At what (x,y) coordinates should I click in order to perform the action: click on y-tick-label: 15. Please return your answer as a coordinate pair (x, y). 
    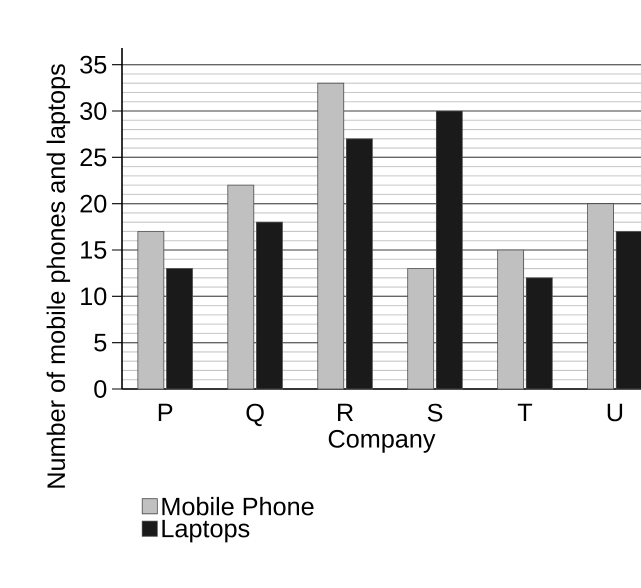
    Looking at the image, I should click on (93, 250).